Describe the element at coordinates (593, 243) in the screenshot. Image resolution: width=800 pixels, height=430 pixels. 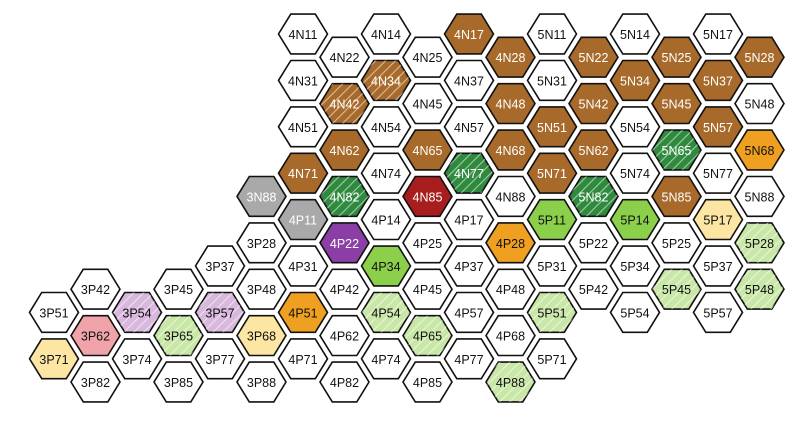
I see `hex-cell-5p22: 5P22` at that location.